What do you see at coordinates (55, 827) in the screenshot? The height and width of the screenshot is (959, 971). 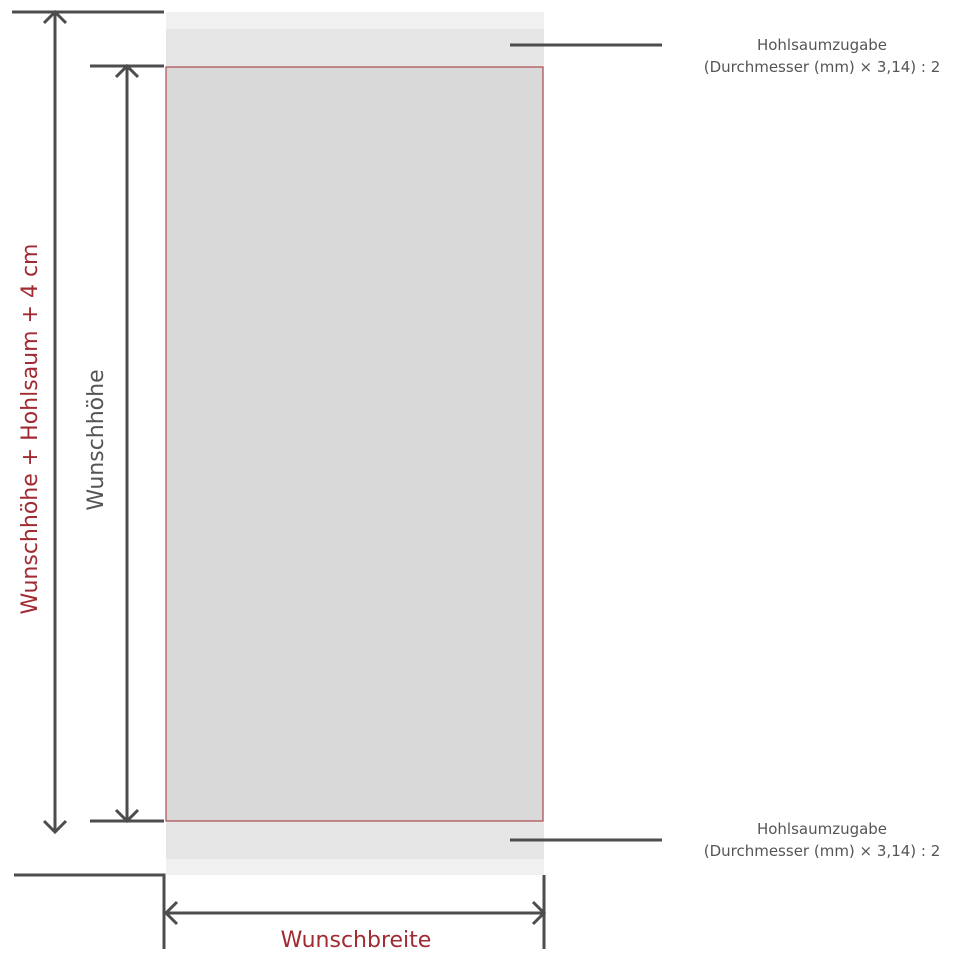 I see `outer-height-arrowhead-bottom` at bounding box center [55, 827].